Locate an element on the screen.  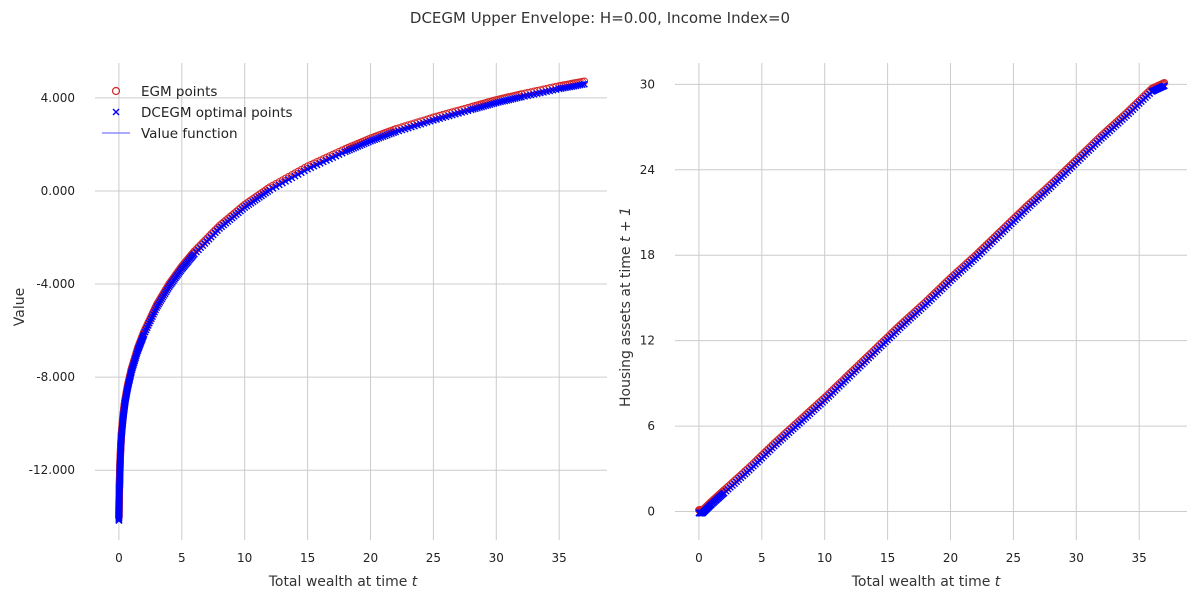
left-x-axis-label: Total wealth at time t is located at coordinates (343, 582).